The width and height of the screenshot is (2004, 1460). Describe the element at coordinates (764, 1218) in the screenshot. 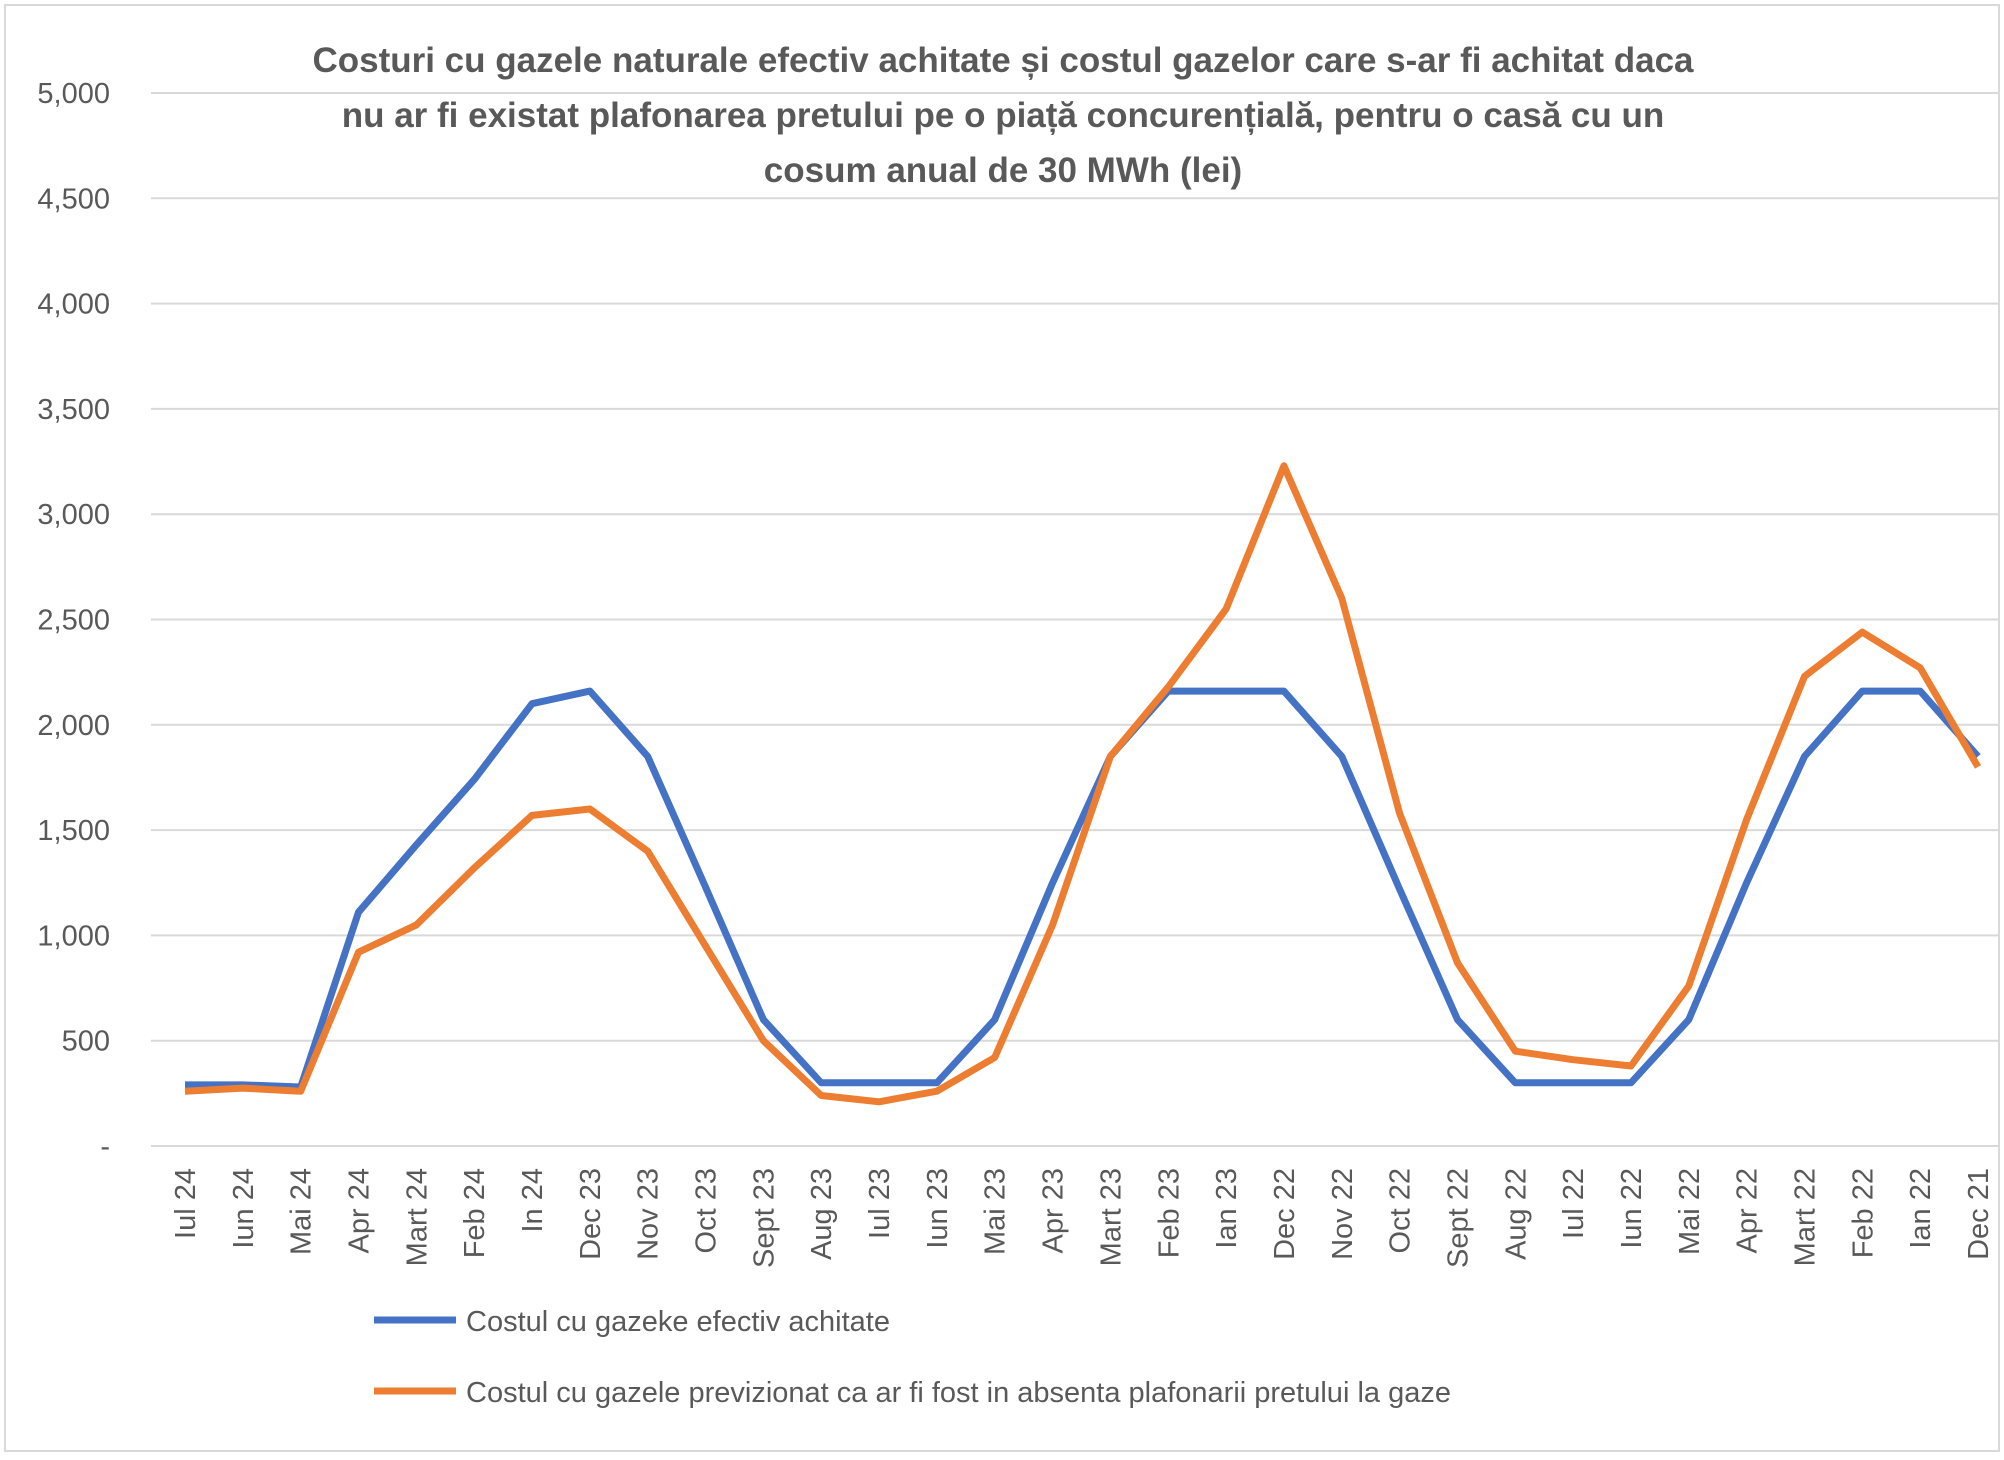

I see `x-tick-label: Sept 23` at that location.